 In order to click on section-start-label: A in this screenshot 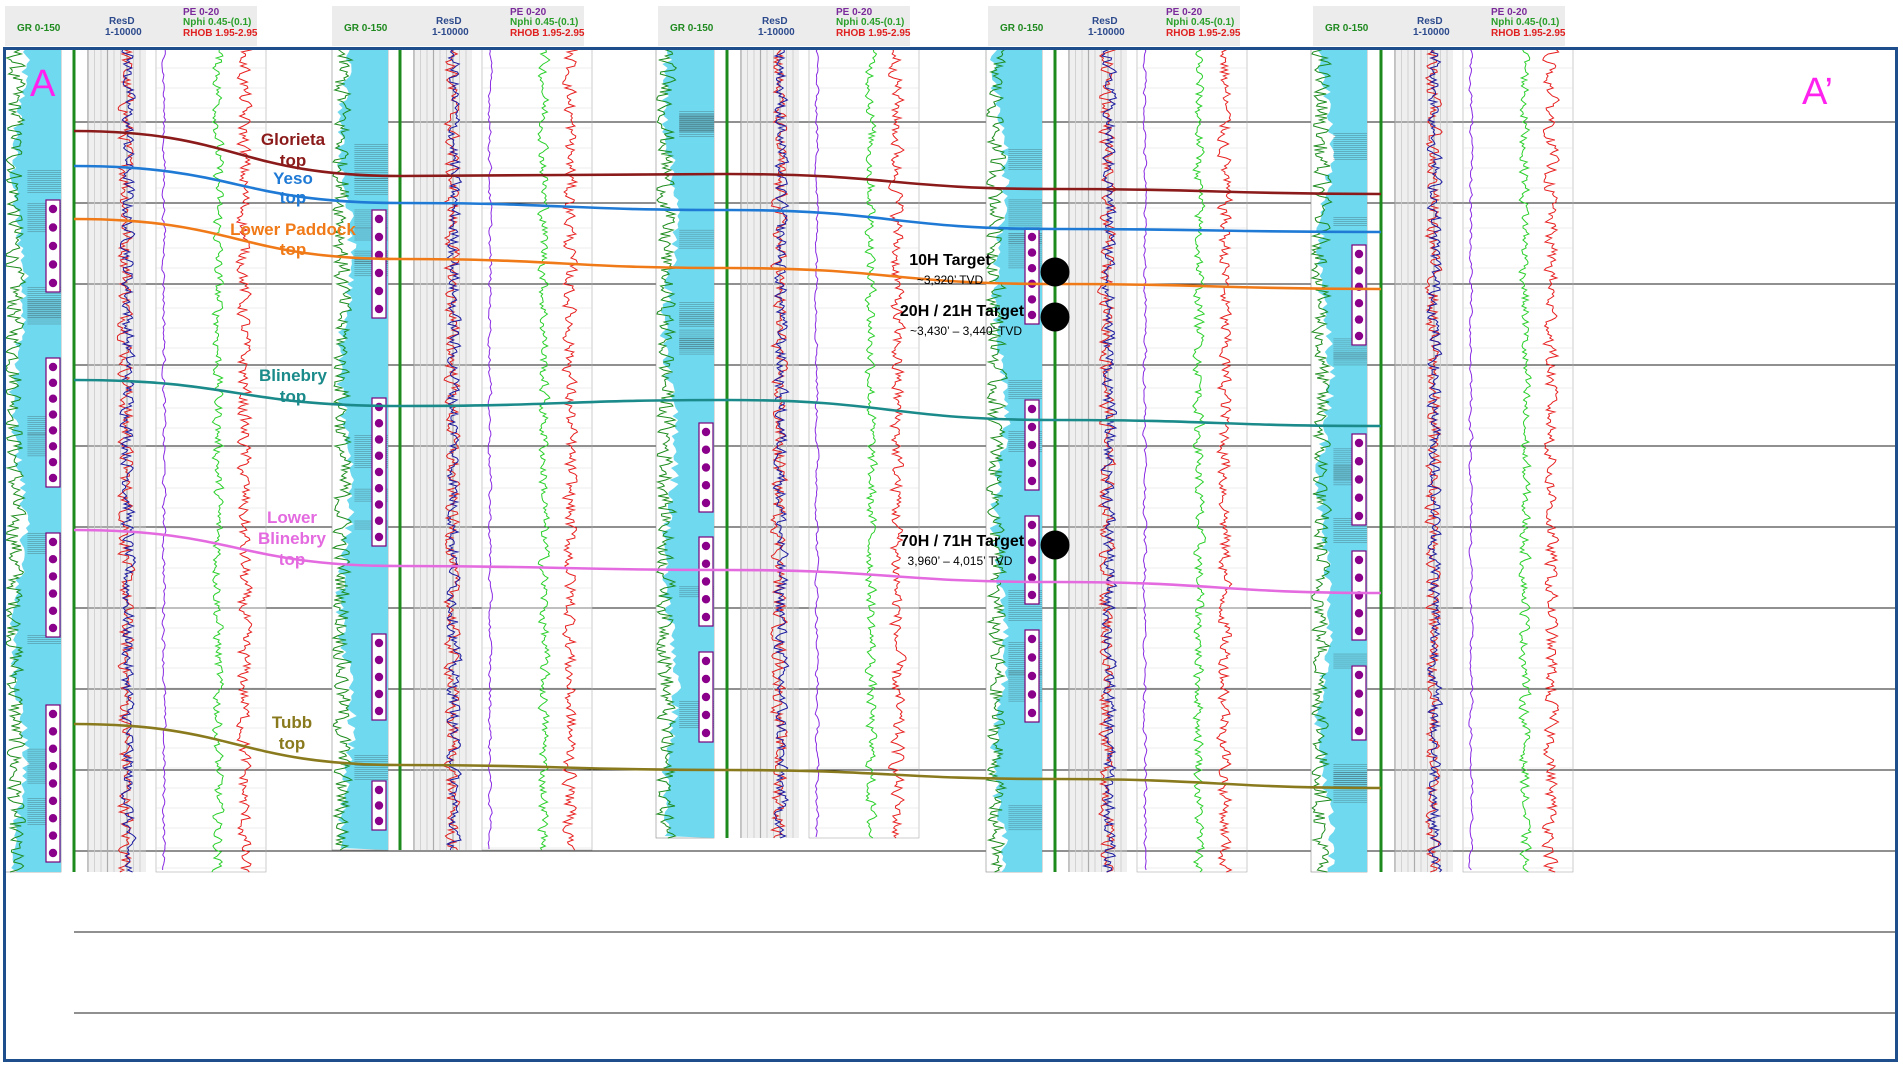, I will do `click(43, 84)`.